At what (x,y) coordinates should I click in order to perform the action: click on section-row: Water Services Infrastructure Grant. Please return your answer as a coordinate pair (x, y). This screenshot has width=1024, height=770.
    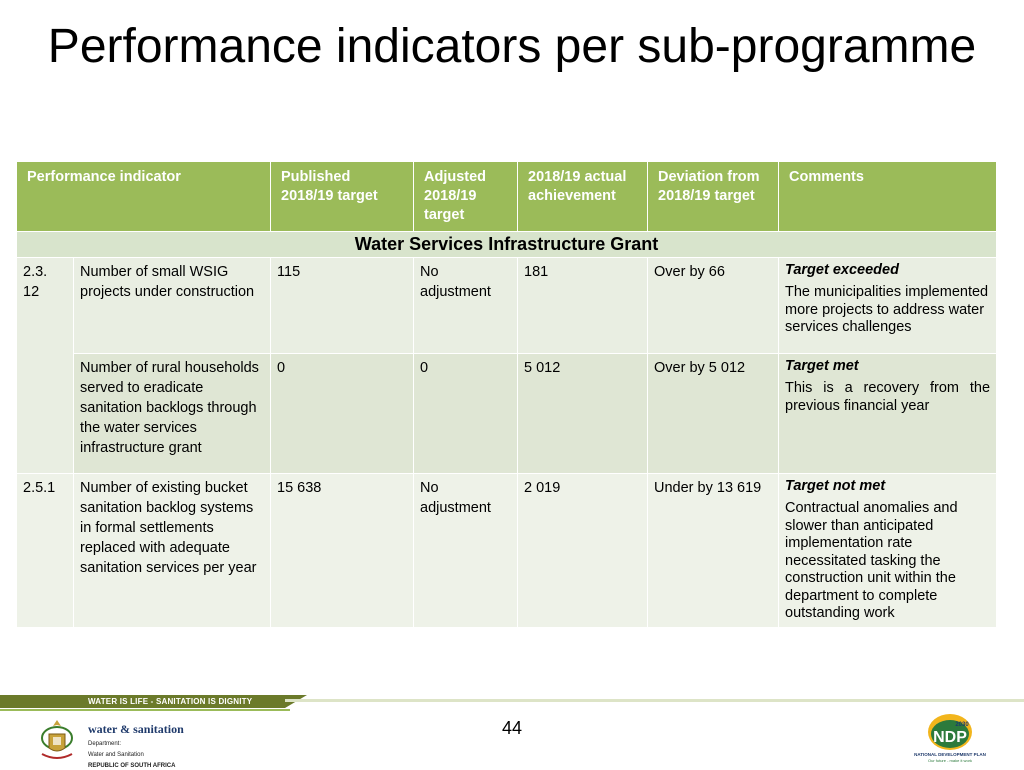
    Looking at the image, I should click on (506, 244).